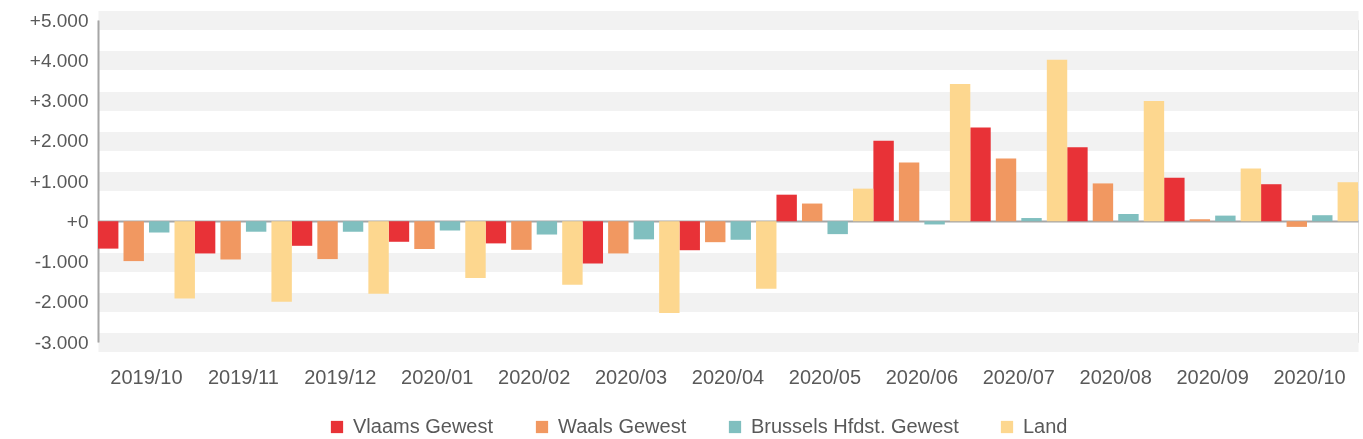  What do you see at coordinates (61, 342) in the screenshot?
I see `y-tick-label: -3.000` at bounding box center [61, 342].